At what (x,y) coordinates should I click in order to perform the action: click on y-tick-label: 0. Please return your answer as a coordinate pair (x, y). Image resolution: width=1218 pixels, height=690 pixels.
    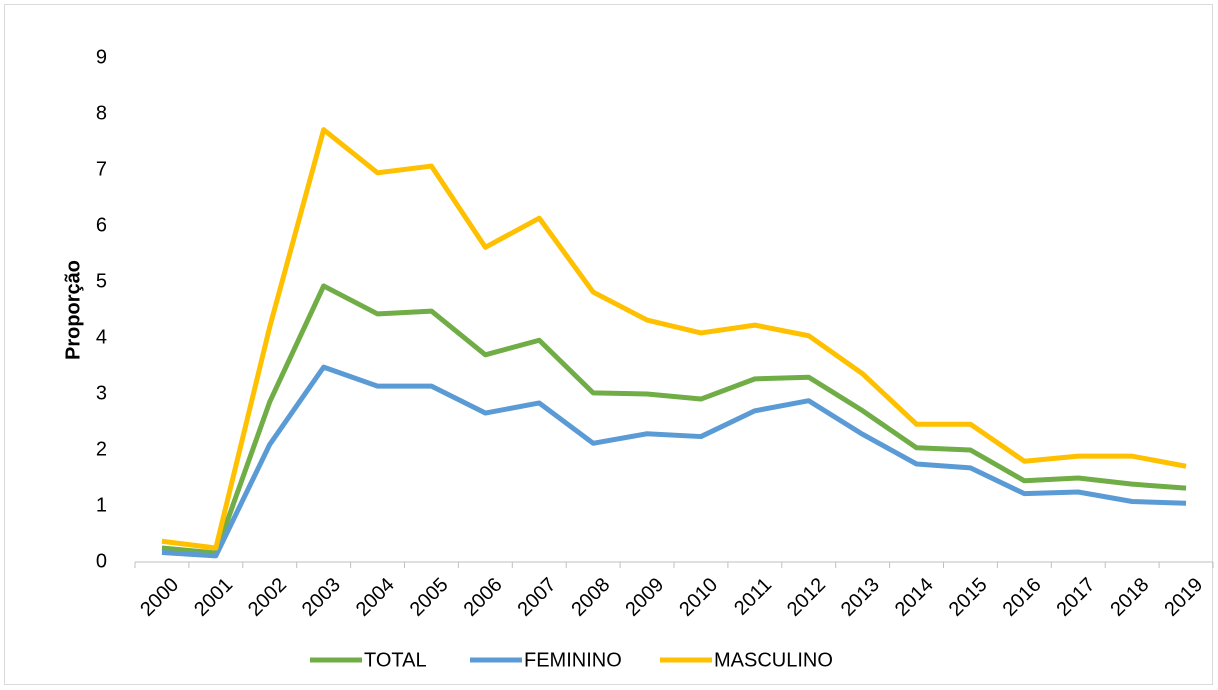
    Looking at the image, I should click on (101, 561).